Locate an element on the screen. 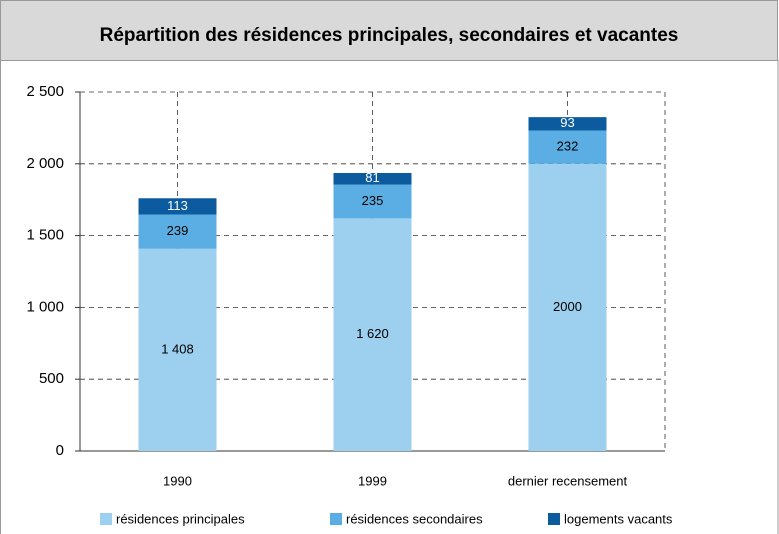 The width and height of the screenshot is (779, 534). value-label: 113 is located at coordinates (177, 205).